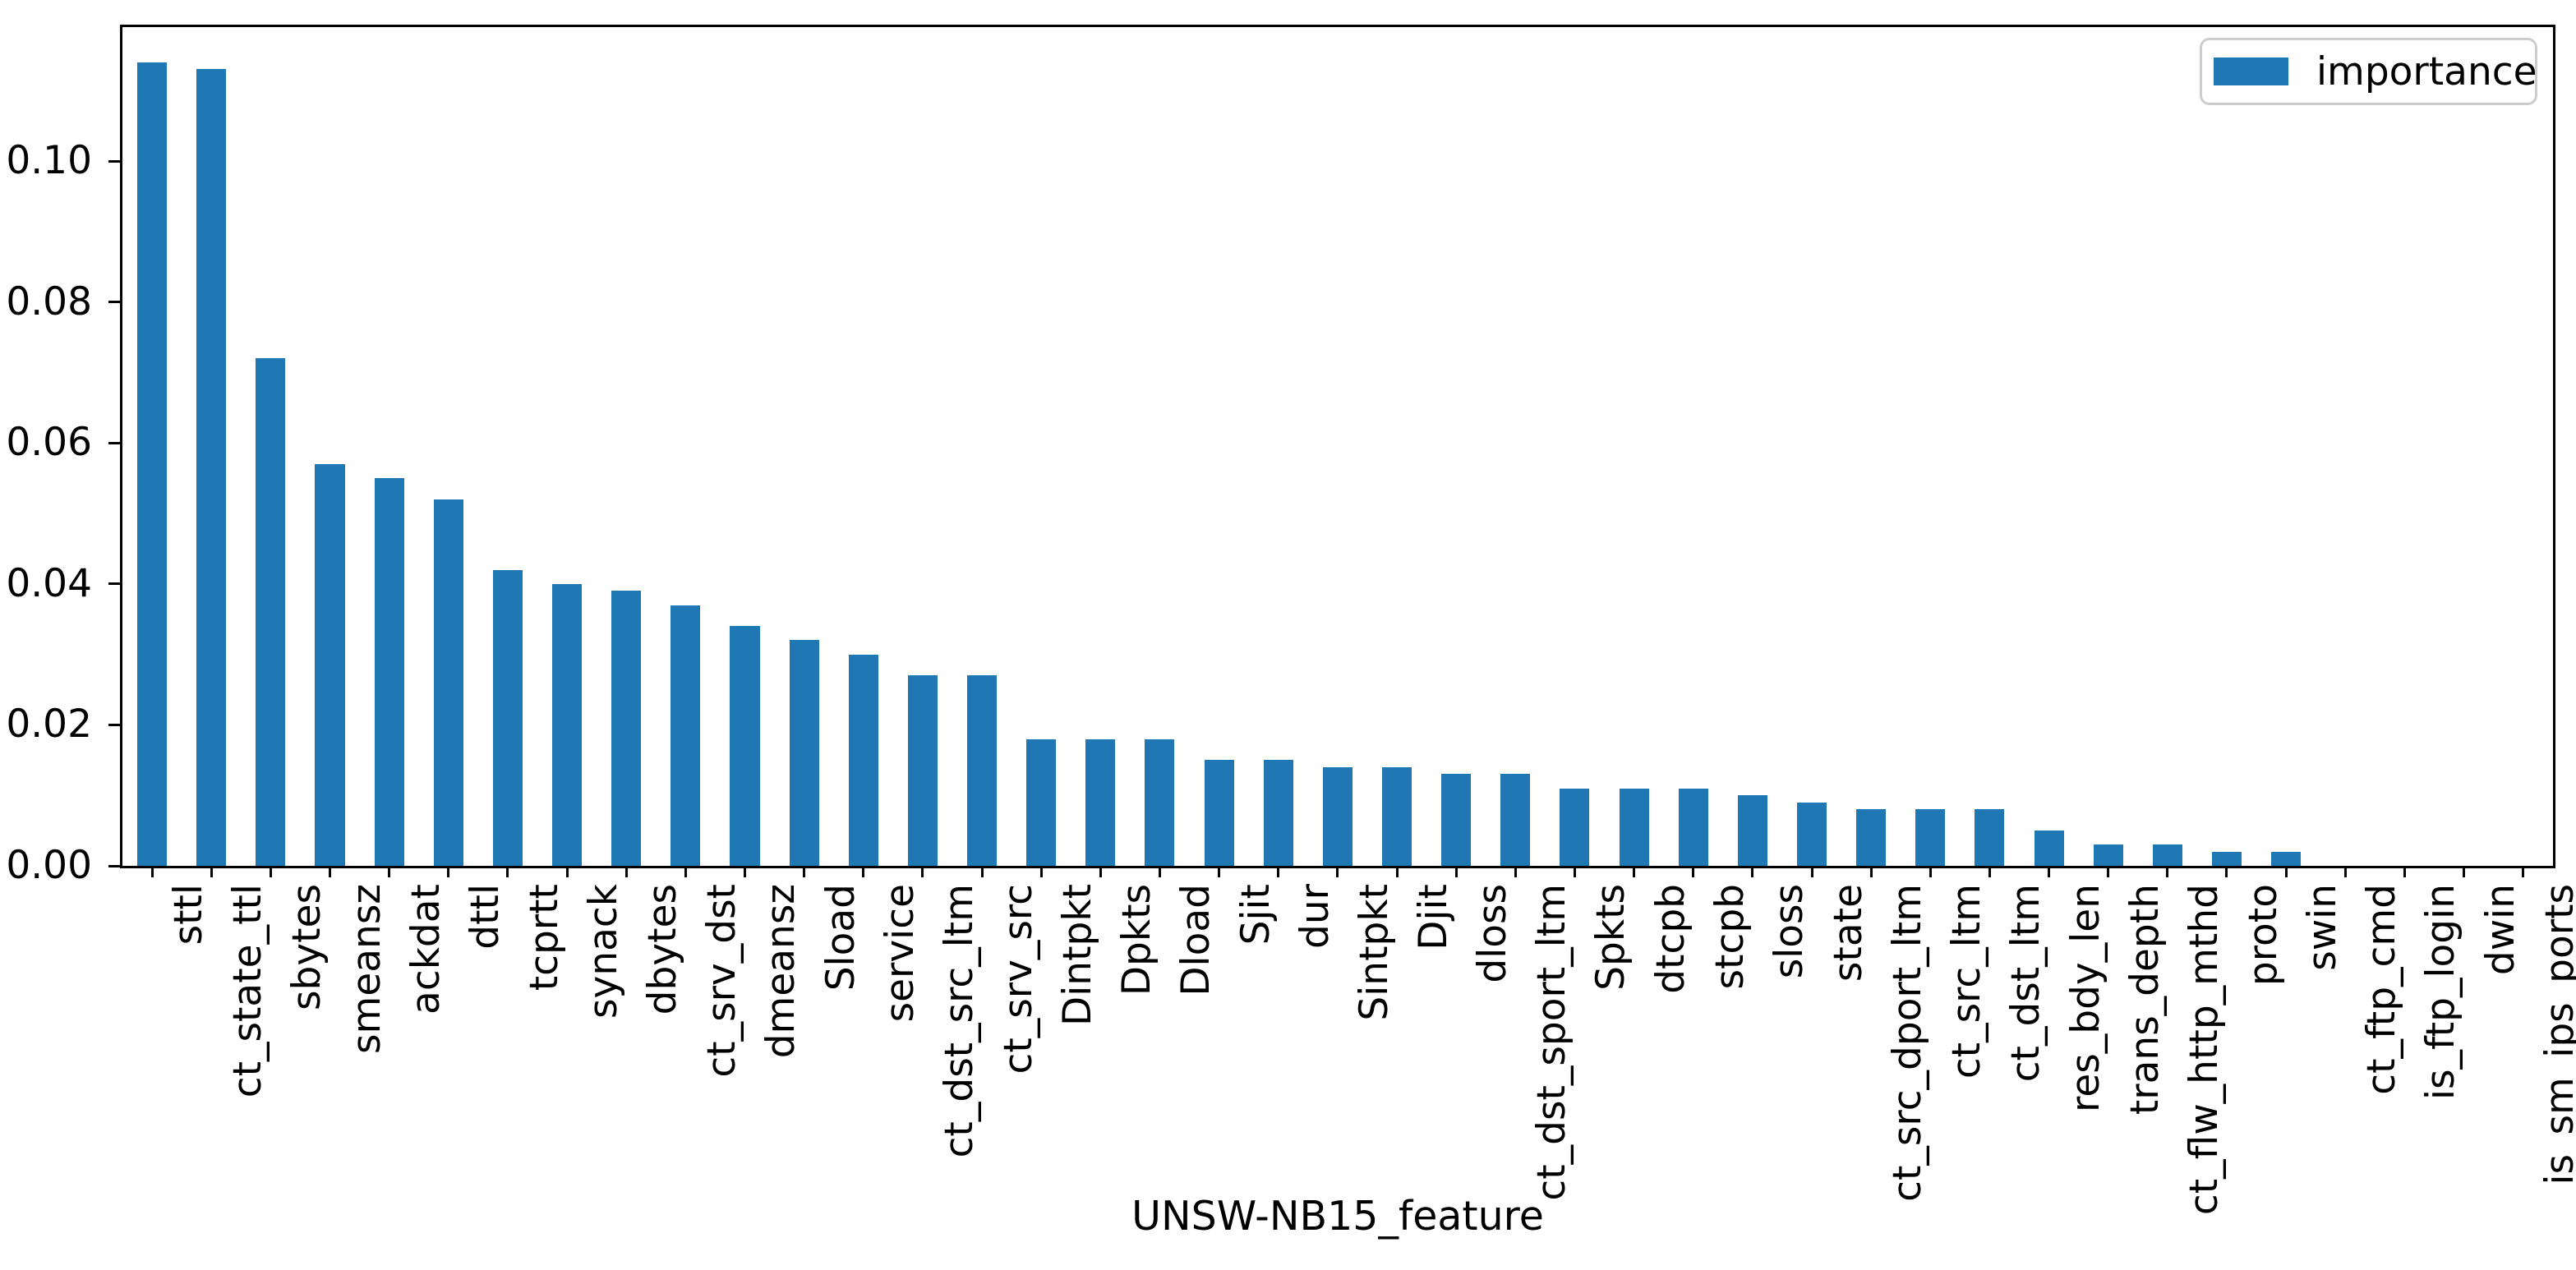 The image size is (2576, 1270). What do you see at coordinates (2064, 569) in the screenshot?
I see `bar-slot-res_bdy_len: res_bdy_len` at bounding box center [2064, 569].